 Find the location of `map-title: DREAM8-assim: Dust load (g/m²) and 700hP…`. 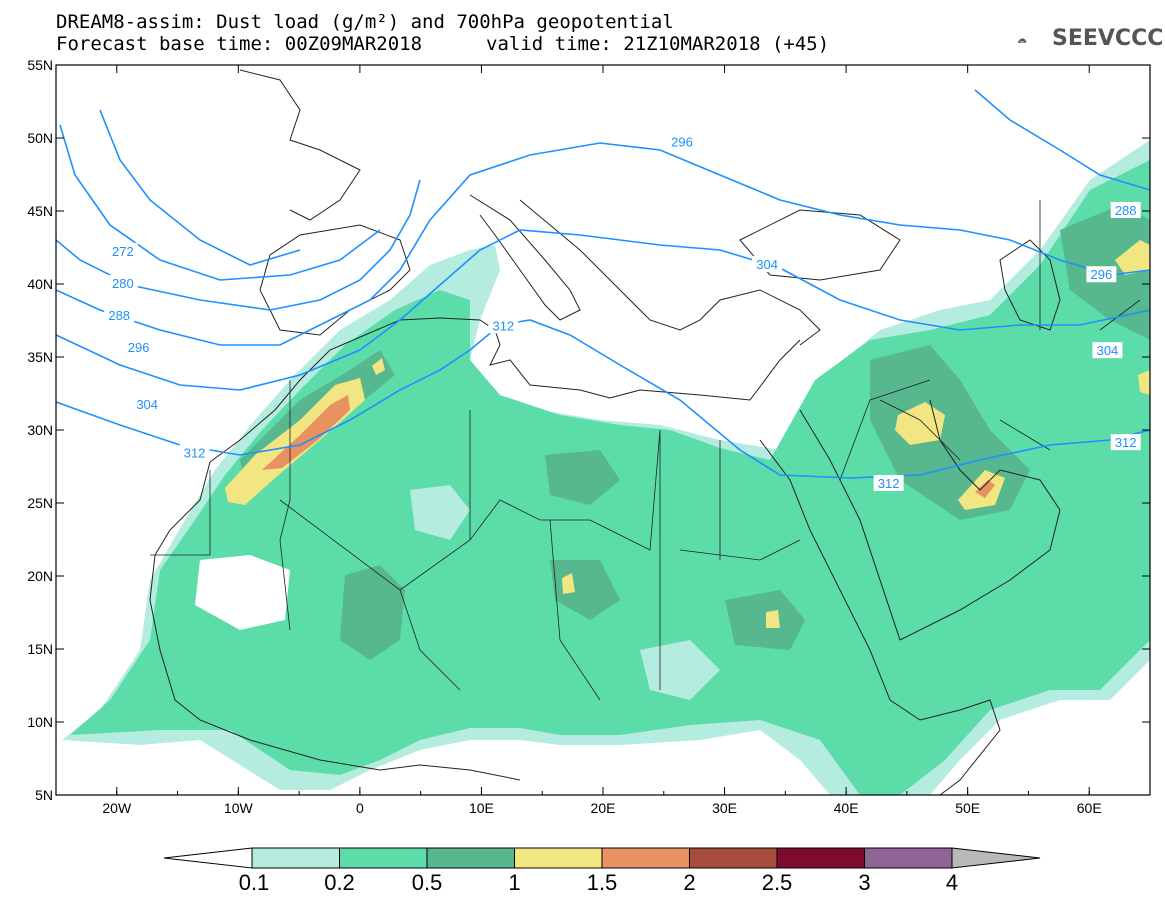

map-title: DREAM8-assim: Dust load (g/m²) and 700hP… is located at coordinates (365, 22).